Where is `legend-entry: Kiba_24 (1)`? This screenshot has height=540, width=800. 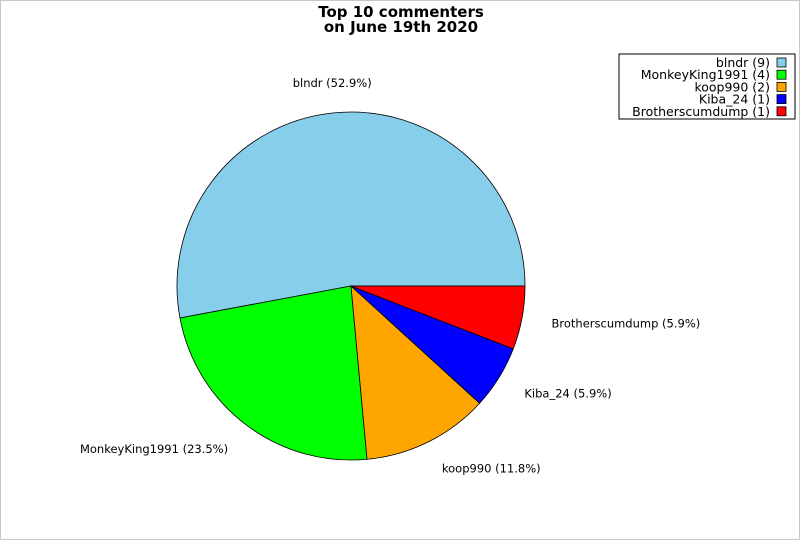
legend-entry: Kiba_24 (1) is located at coordinates (734, 99).